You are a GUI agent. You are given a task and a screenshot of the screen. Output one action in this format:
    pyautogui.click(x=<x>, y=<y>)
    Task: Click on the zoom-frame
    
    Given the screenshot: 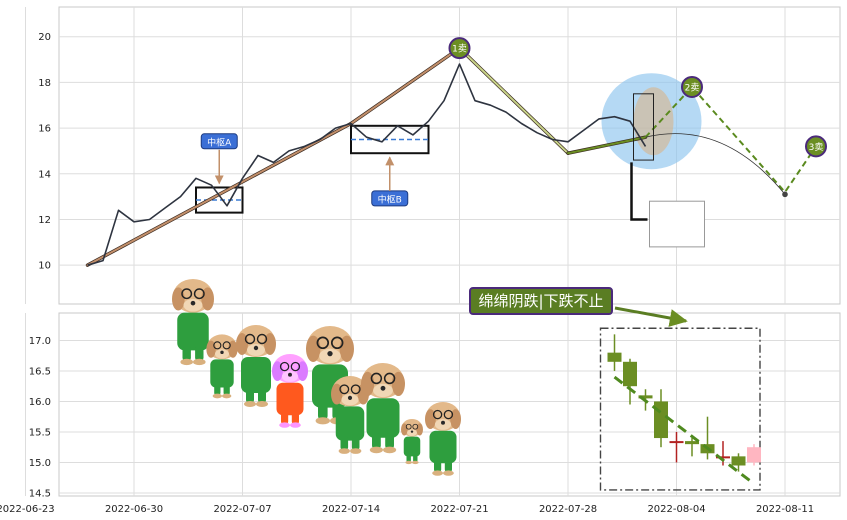 What is the action you would take?
    pyautogui.click(x=643, y=127)
    